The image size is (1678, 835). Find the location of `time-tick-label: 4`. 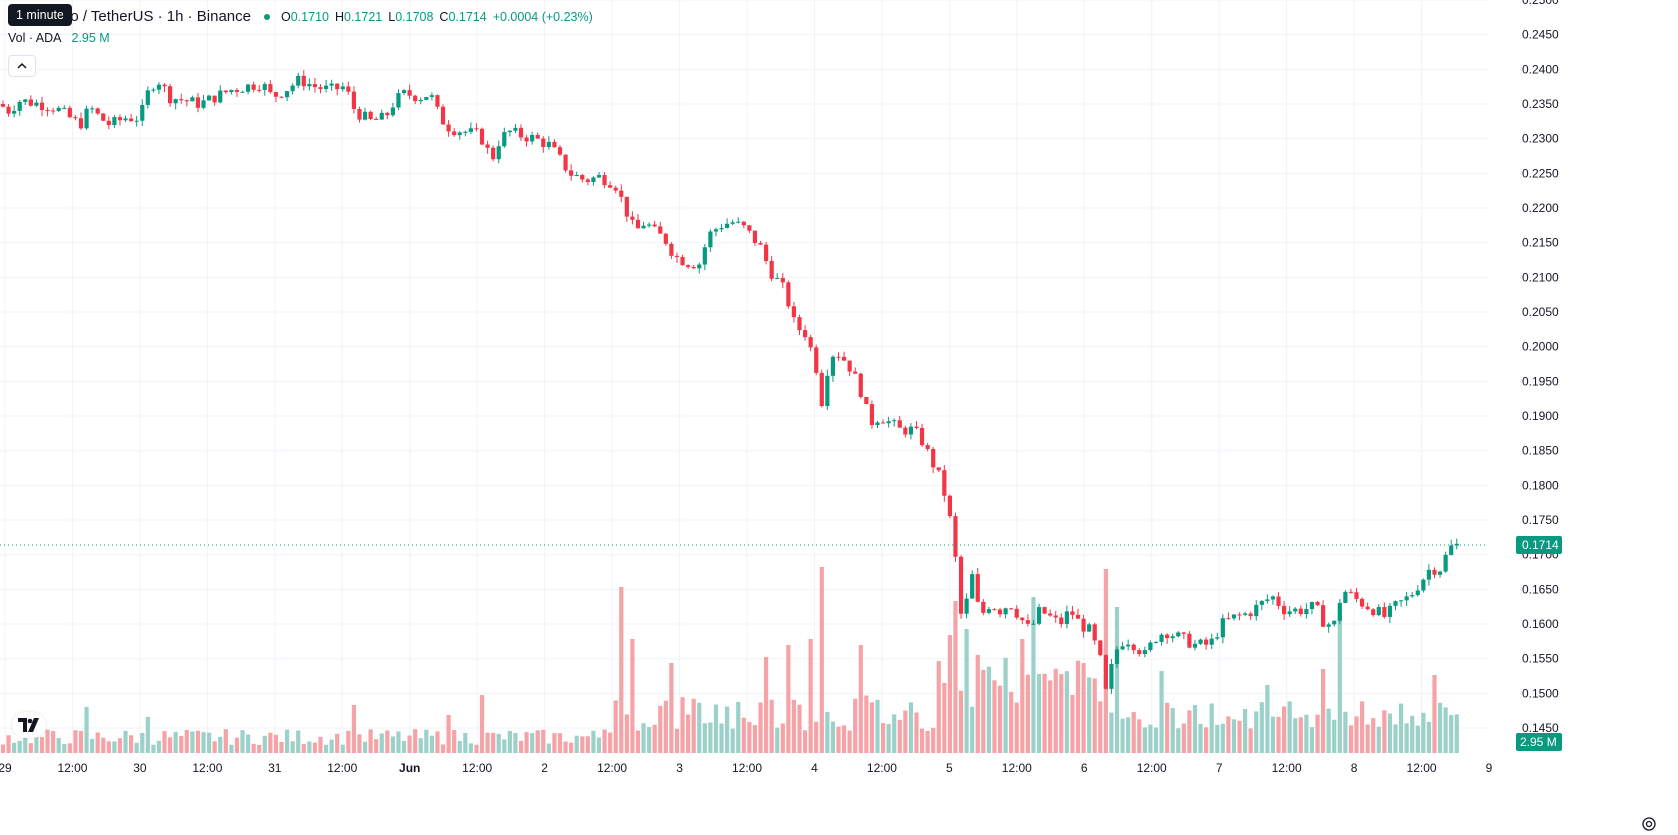

time-tick-label: 4 is located at coordinates (814, 768).